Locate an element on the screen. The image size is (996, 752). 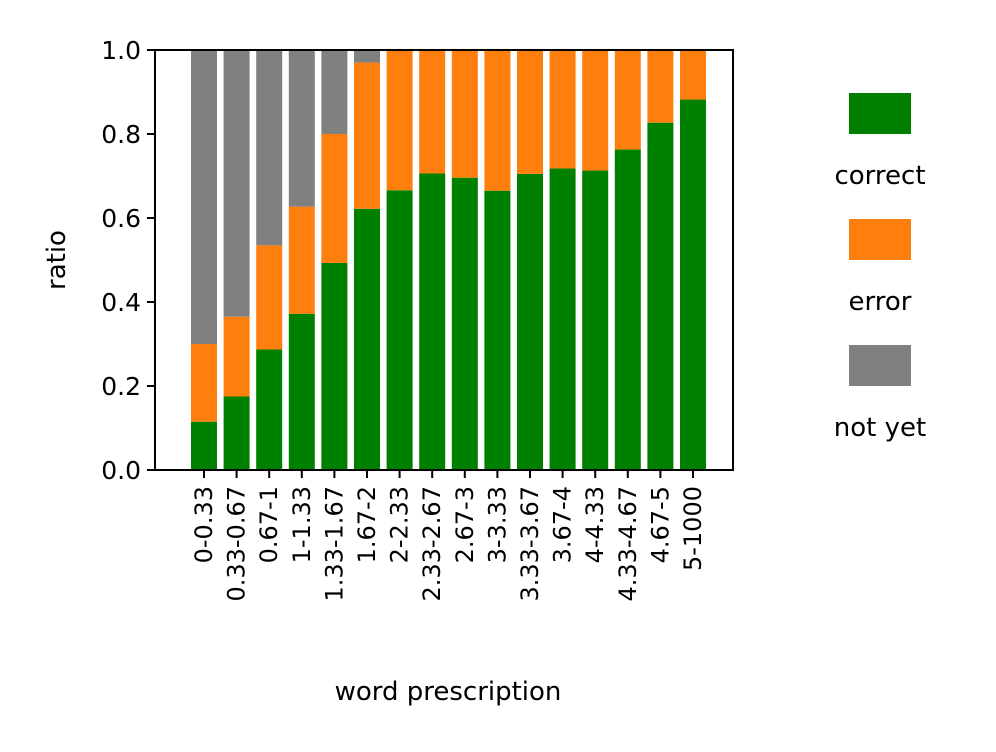
y-tick-label: 0.6 is located at coordinates (121, 218).